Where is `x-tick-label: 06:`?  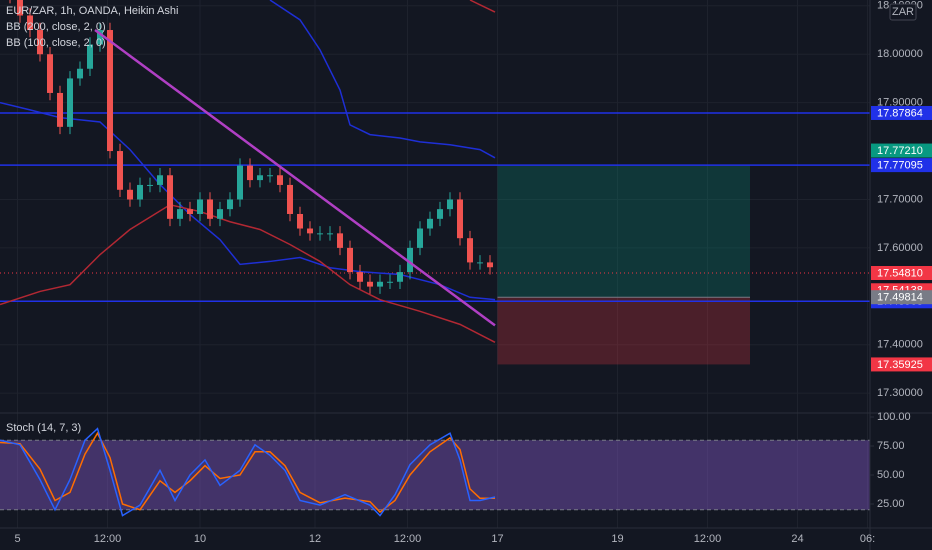 x-tick-label: 06: is located at coordinates (867, 539).